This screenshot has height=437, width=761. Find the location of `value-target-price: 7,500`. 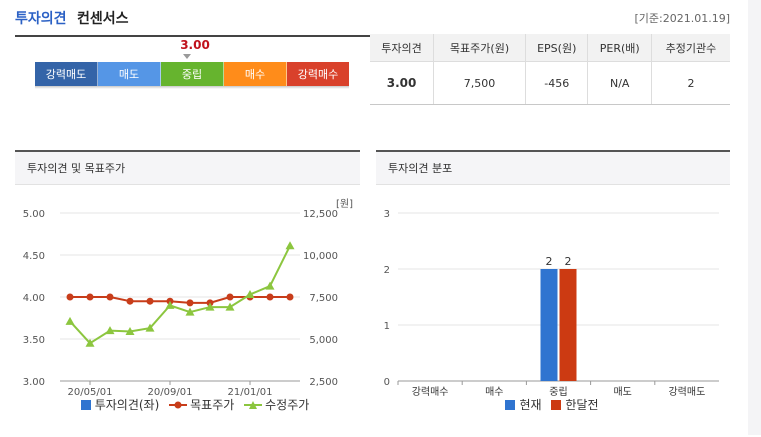

value-target-price: 7,500 is located at coordinates (479, 83).